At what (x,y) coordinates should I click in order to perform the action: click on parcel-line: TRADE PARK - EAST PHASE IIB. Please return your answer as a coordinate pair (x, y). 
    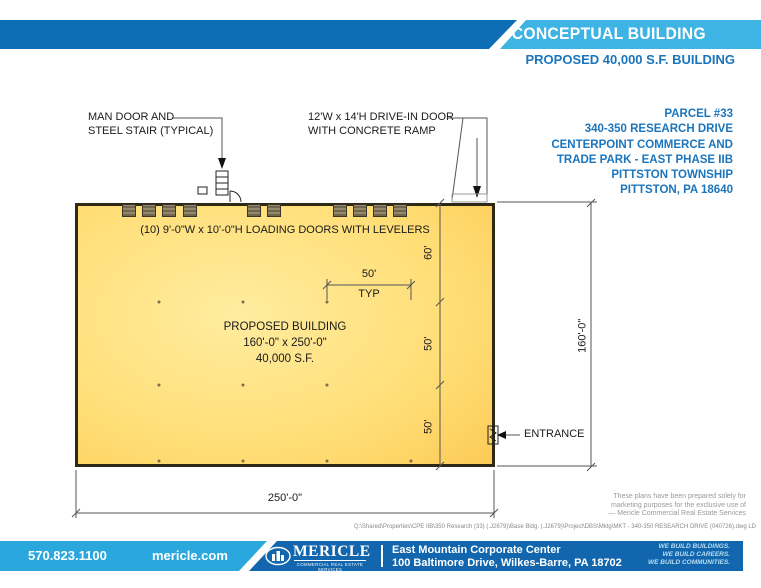
    Looking at the image, I should click on (644, 159).